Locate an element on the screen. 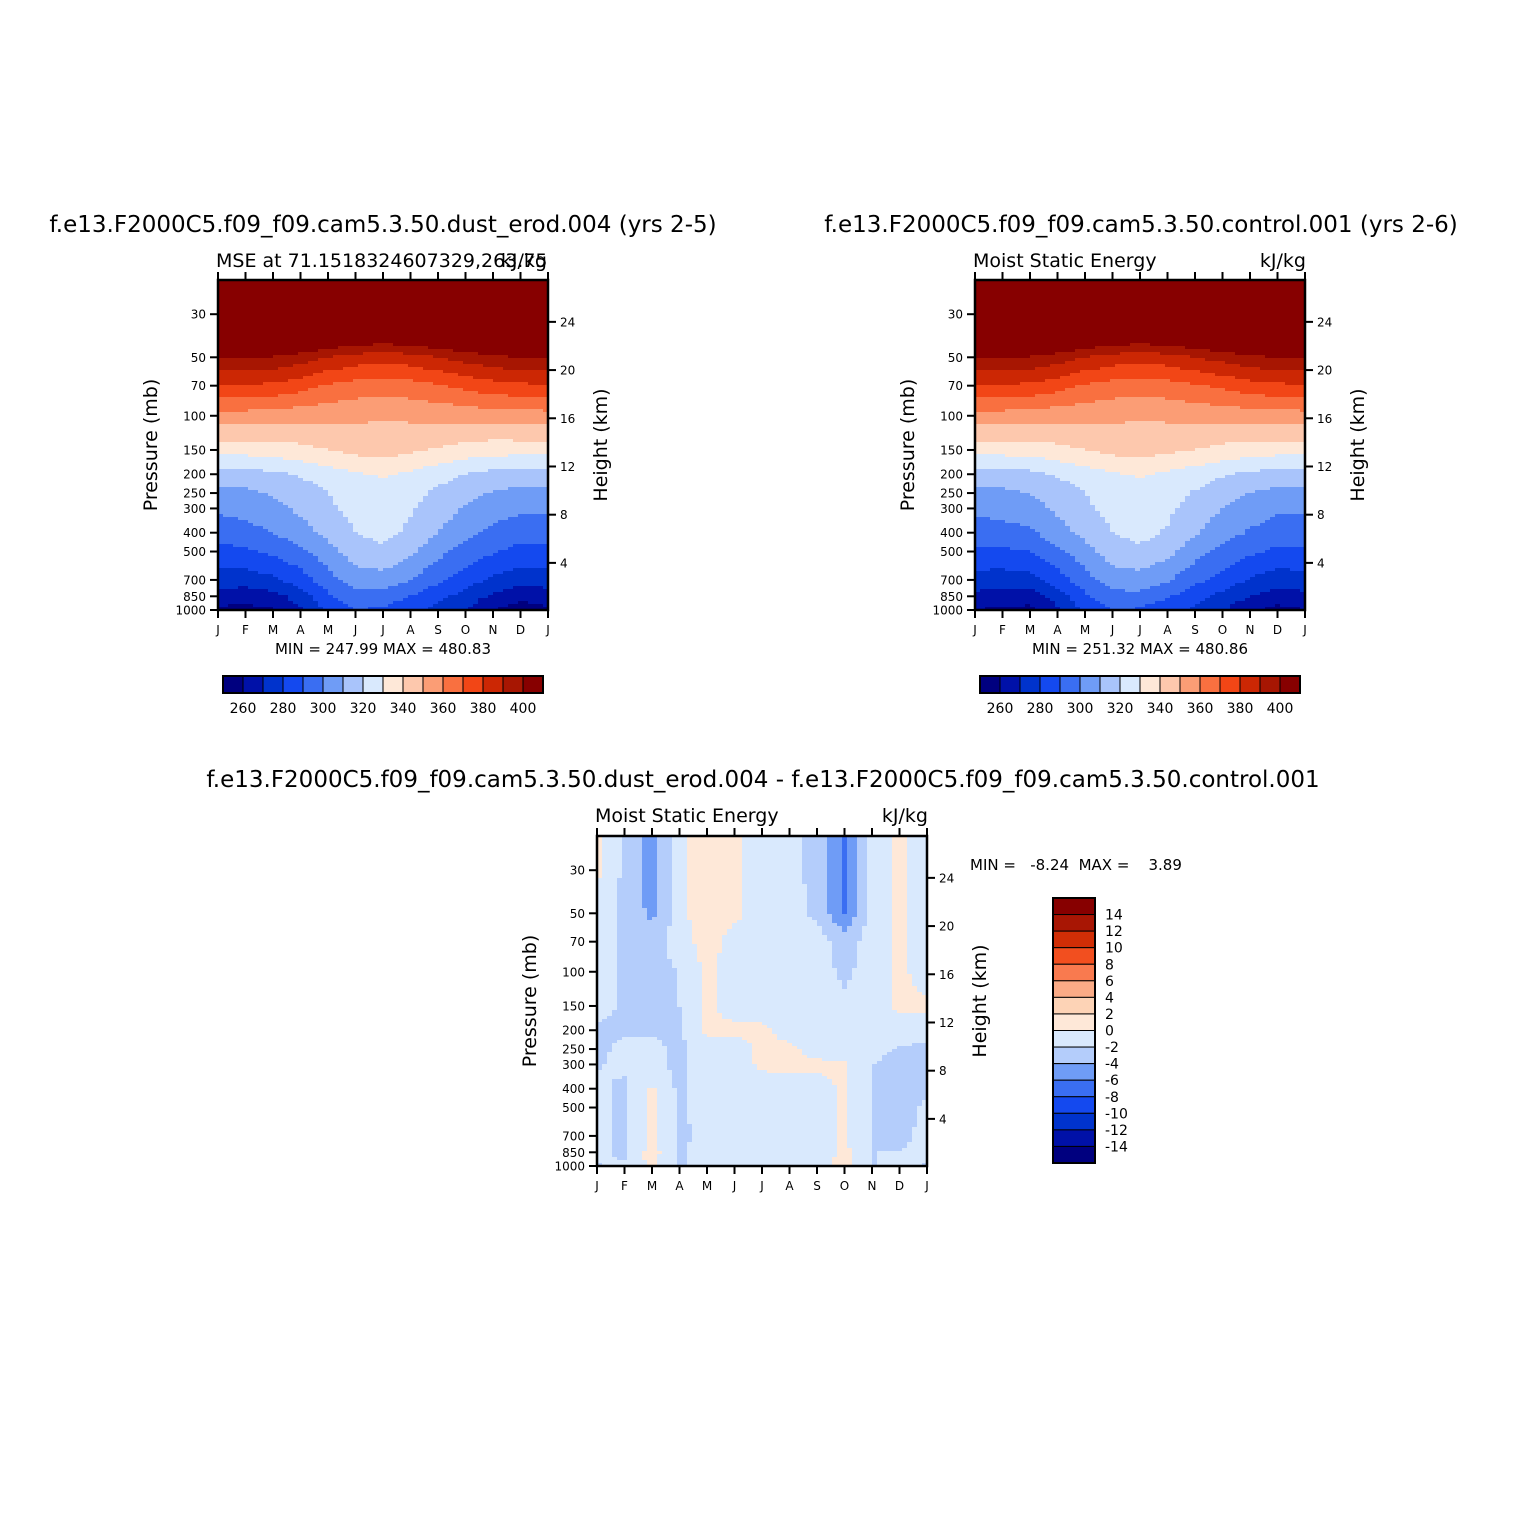 This screenshot has height=1524, width=1524. height-tick-label: 24 is located at coordinates (1324, 322).